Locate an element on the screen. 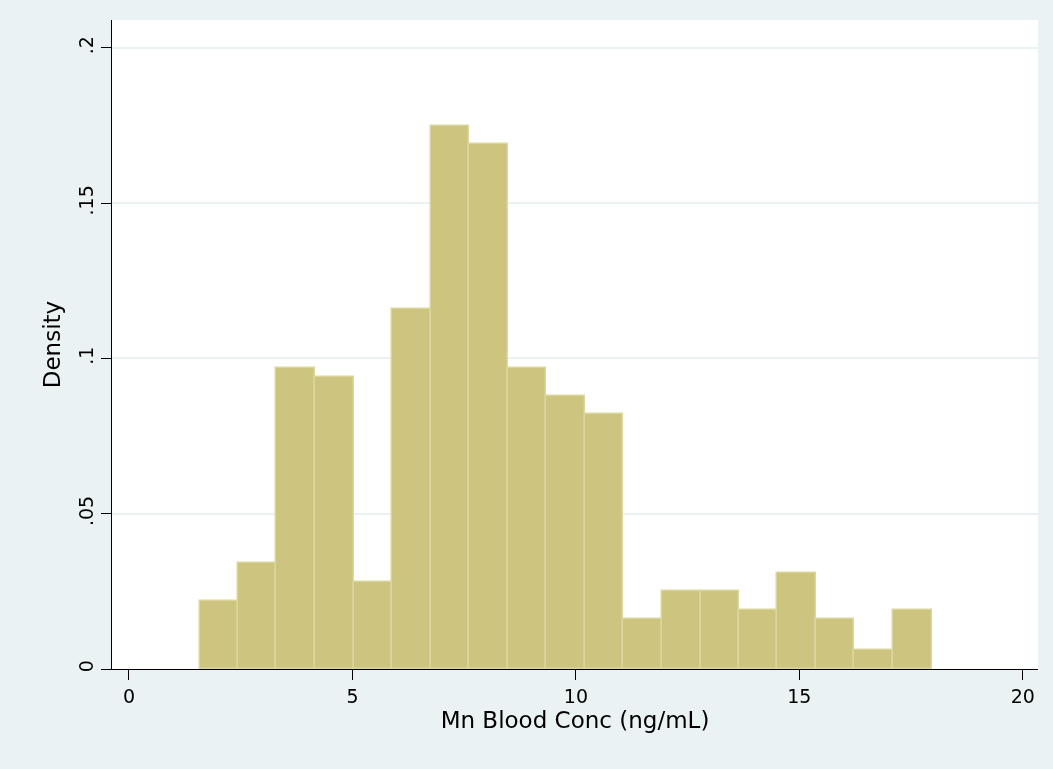  x-tick-label: 20 is located at coordinates (1022, 695).